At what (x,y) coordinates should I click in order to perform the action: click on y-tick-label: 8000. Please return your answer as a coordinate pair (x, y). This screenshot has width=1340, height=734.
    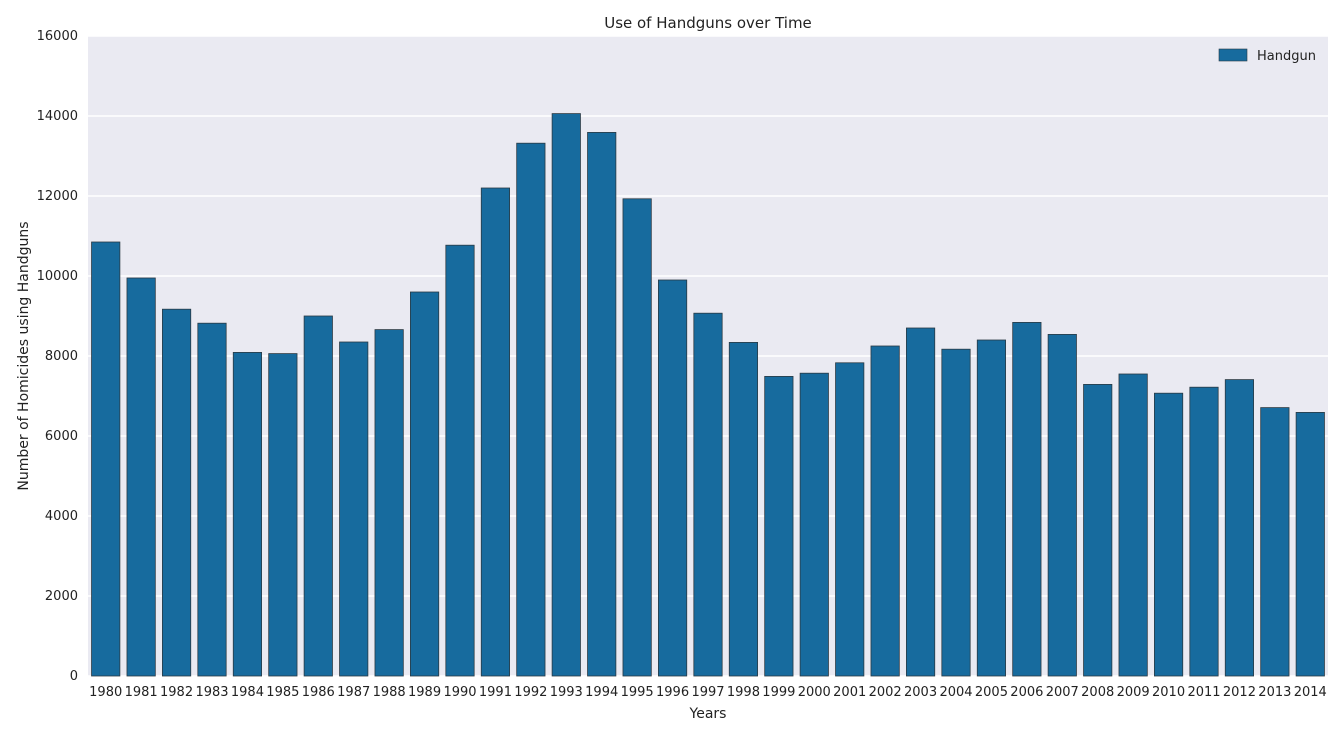
    Looking at the image, I should click on (61, 356).